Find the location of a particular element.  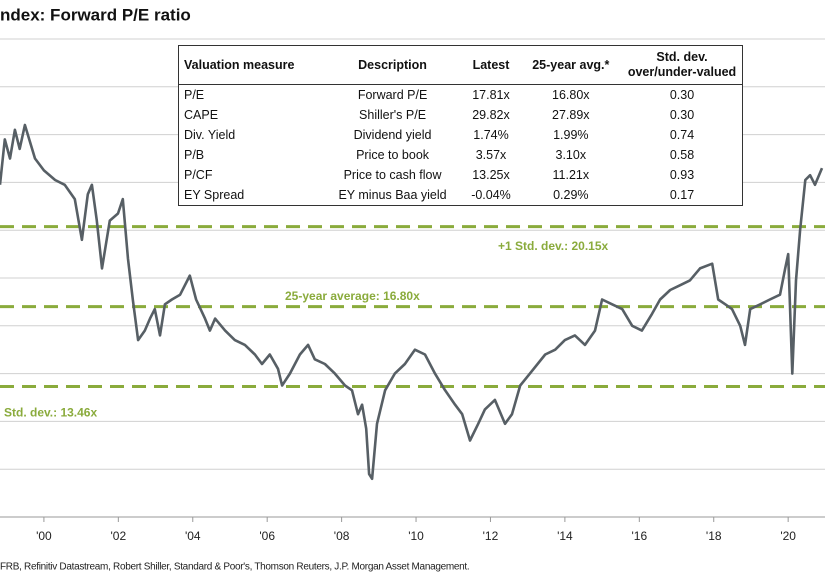

column-header: 25-year avg.* is located at coordinates (570, 65).